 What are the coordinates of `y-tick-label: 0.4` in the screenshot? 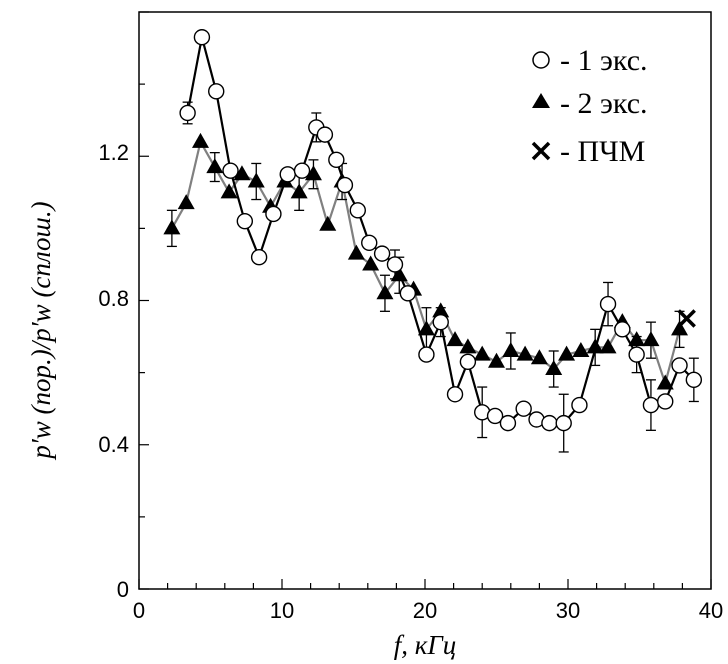 It's located at (113, 444).